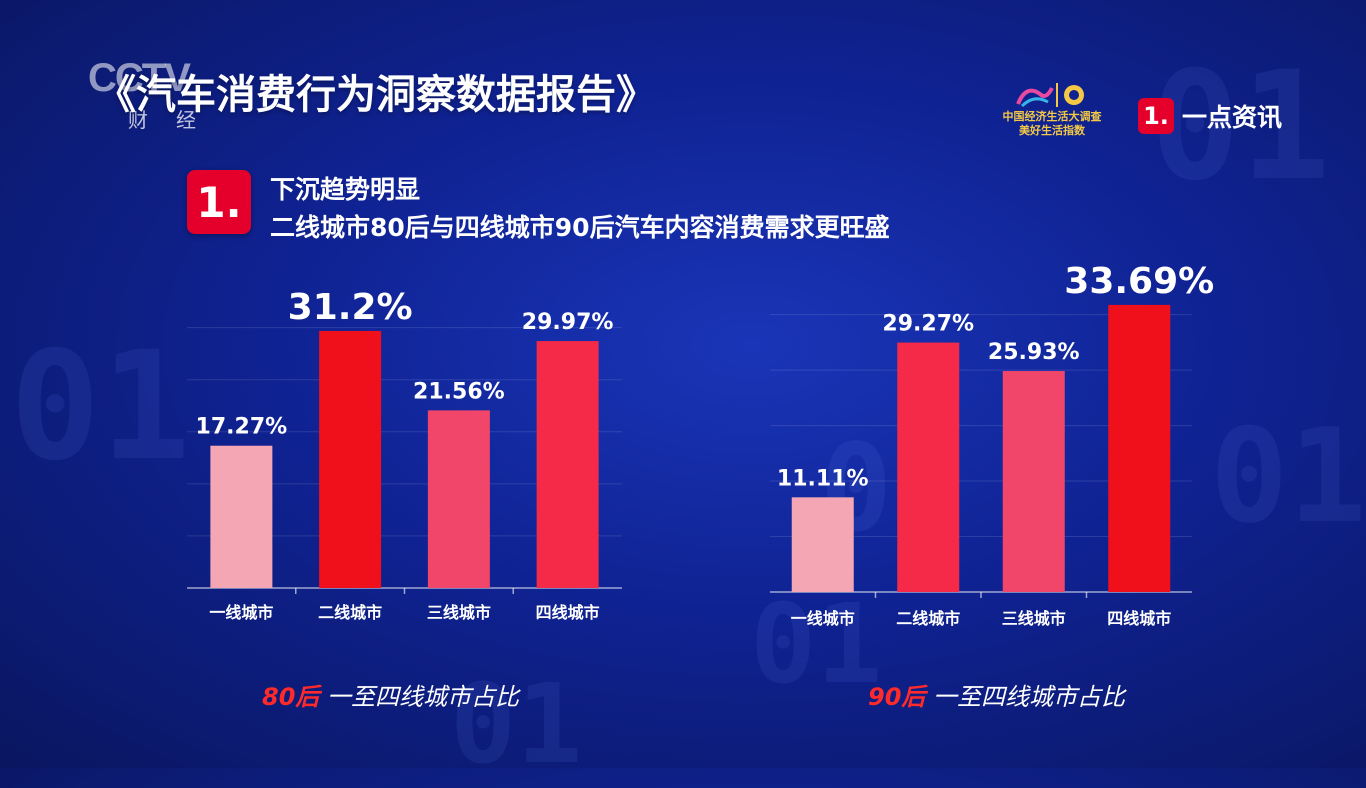  I want to click on section-subheading: 二线城市80后与四线城市90后汽车内容消费需求更旺盛, so click(580, 227).